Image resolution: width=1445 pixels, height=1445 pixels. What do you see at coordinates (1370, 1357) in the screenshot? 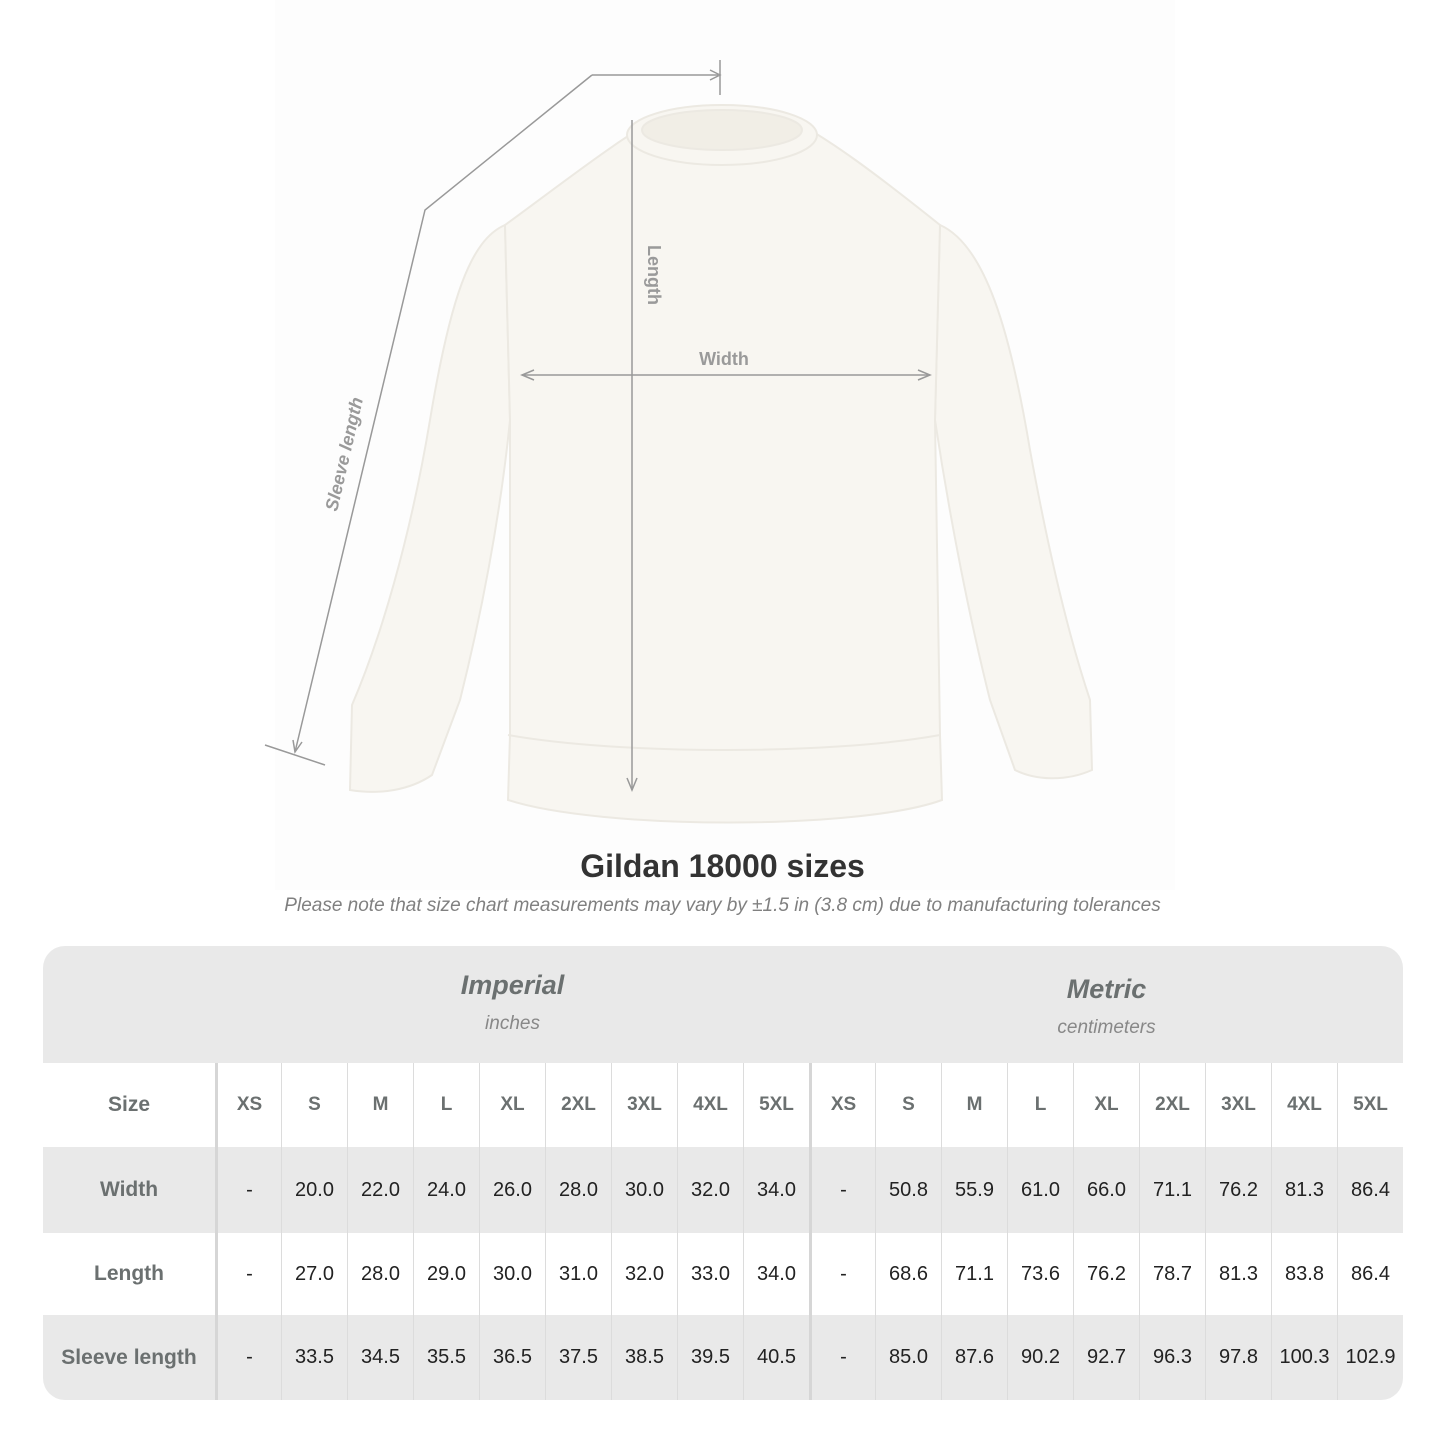
I see `table-cell-metric: 102.9` at bounding box center [1370, 1357].